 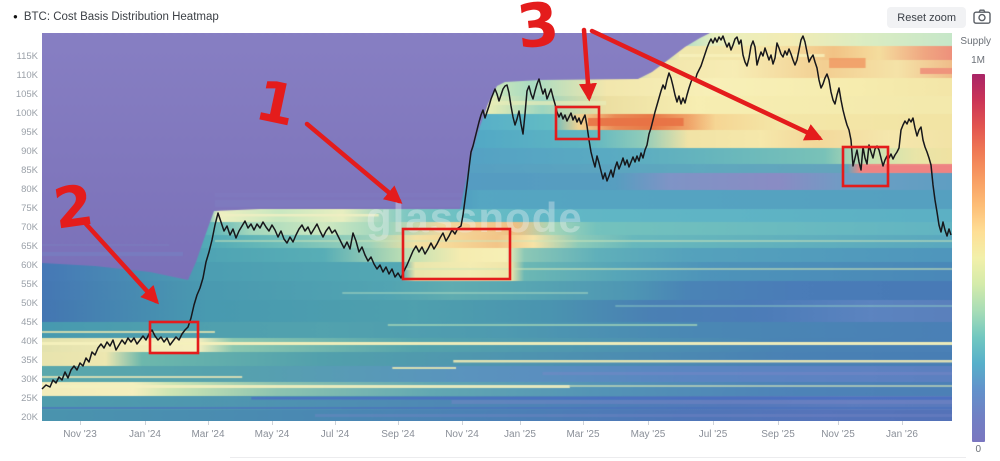 I want to click on y-axis-label: 65K, so click(x=29, y=246).